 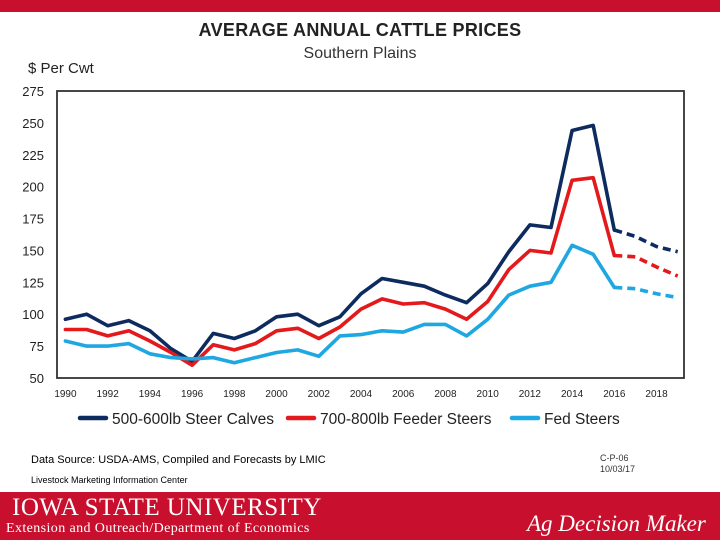 What do you see at coordinates (109, 480) in the screenshot?
I see `lmic-credit: Livestock Marketing Information Center` at bounding box center [109, 480].